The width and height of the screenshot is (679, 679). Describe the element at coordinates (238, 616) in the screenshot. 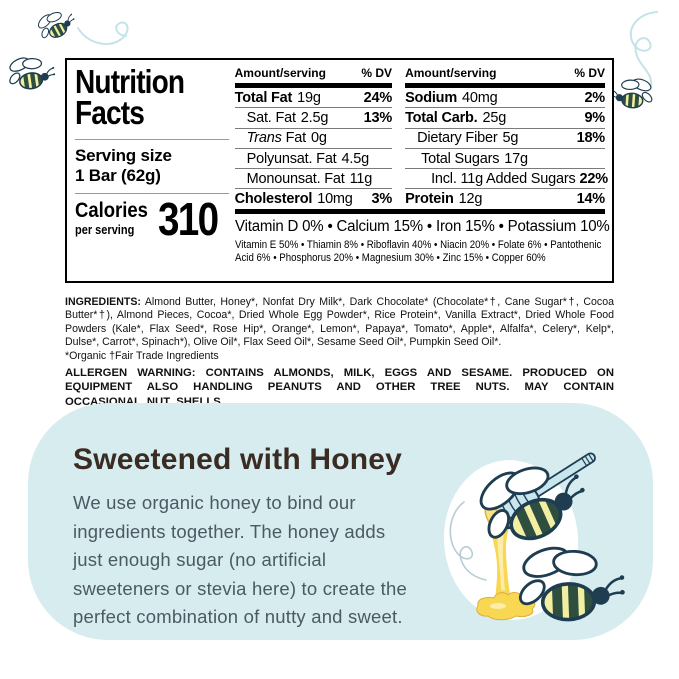

I see `honey-body-line: perfect combination of nutty and sweet.` at that location.